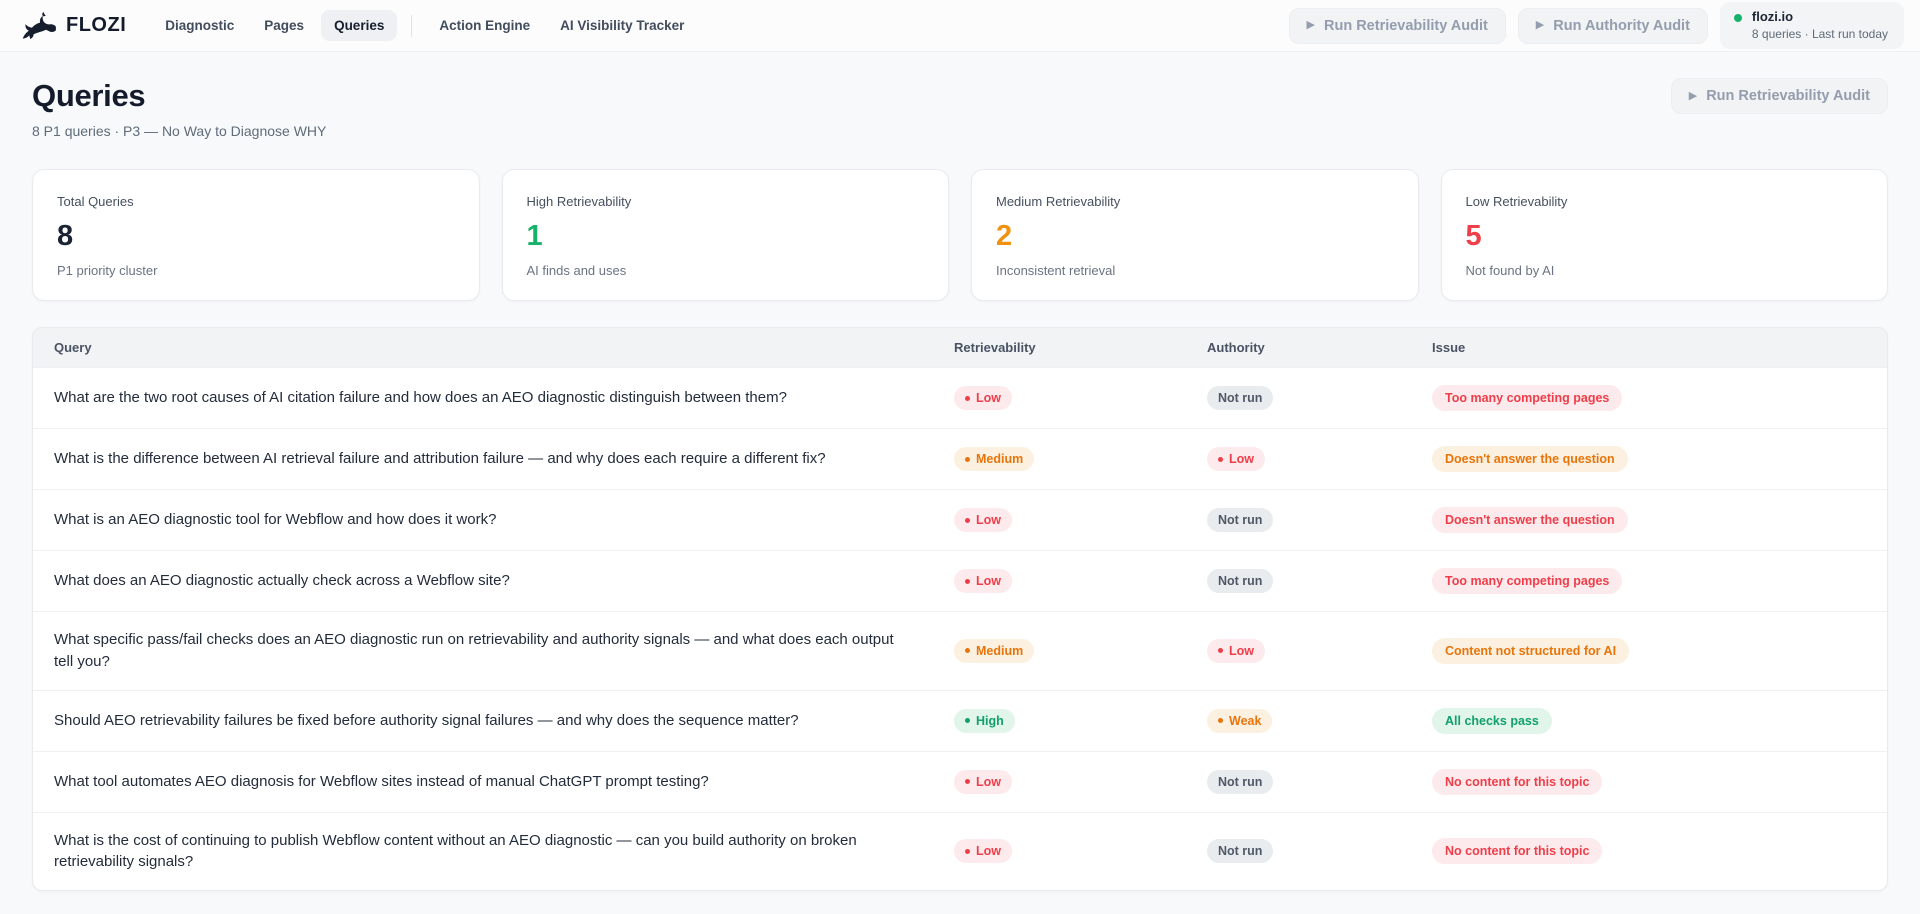  Describe the element at coordinates (1236, 347) in the screenshot. I see `column-header: Authority` at that location.